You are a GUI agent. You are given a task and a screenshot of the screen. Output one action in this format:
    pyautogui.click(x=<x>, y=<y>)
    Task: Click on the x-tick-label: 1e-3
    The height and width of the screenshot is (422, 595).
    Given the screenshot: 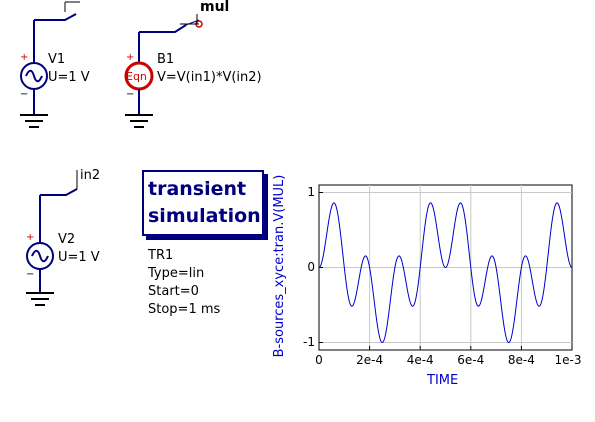 What is the action you would take?
    pyautogui.click(x=568, y=360)
    